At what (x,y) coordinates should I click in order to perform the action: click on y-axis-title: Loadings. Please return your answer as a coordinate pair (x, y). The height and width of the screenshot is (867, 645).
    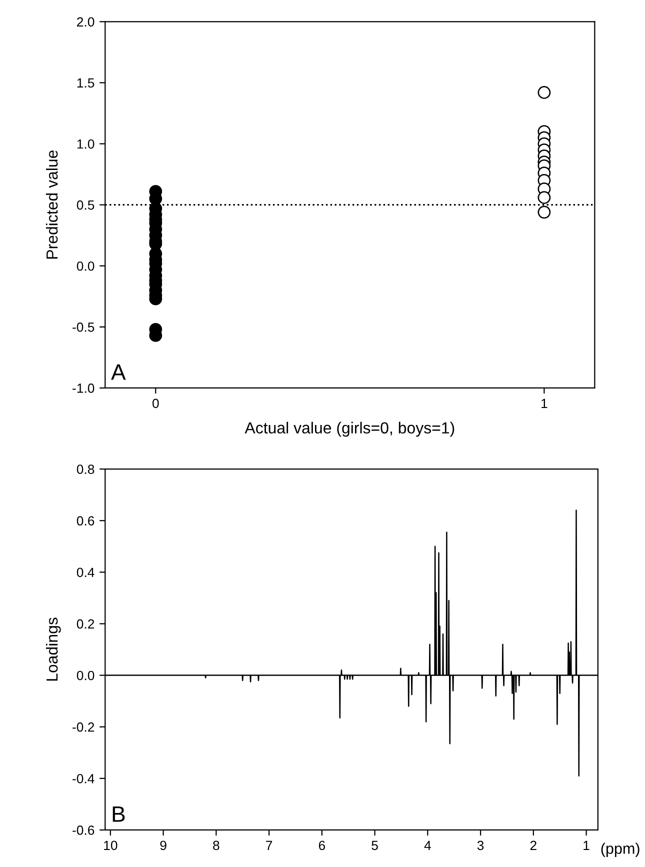
    Looking at the image, I should click on (53, 649).